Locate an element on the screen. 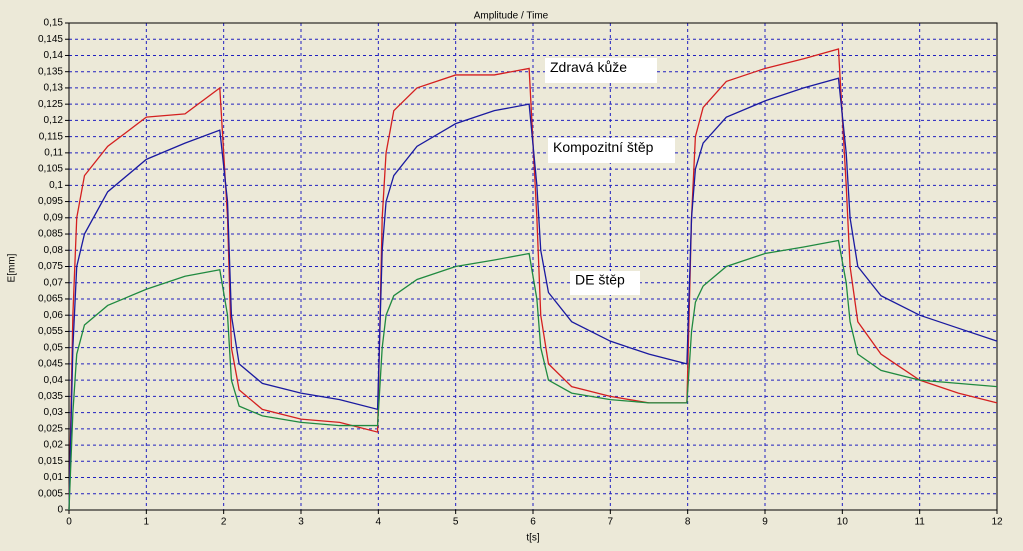  y-tick-label: 0,025 is located at coordinates (50, 428).